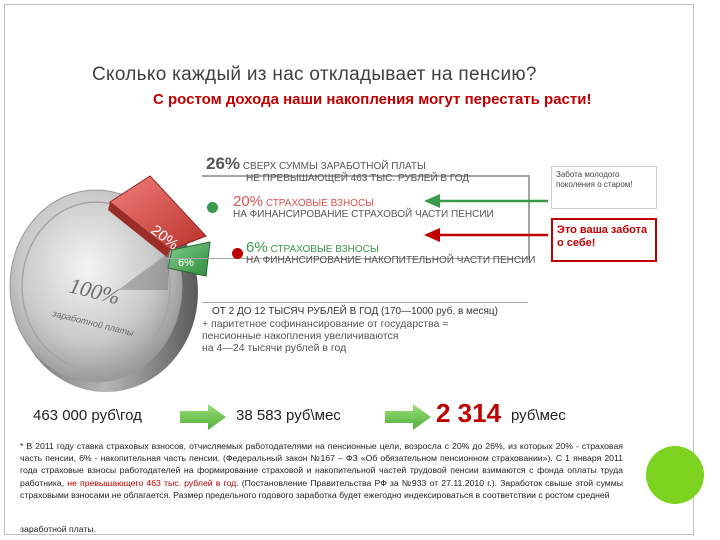 The height and width of the screenshot is (540, 720). Describe the element at coordinates (486, 201) in the screenshot. I see `green-arrow-icon` at that location.